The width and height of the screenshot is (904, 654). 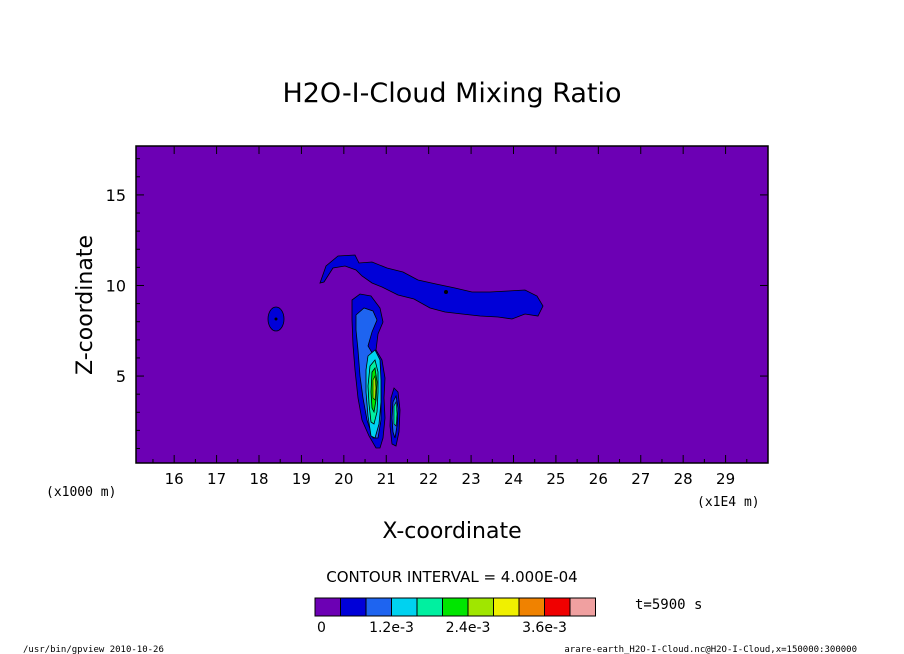 What do you see at coordinates (446, 292) in the screenshot?
I see `contour-upper-band-core` at bounding box center [446, 292].